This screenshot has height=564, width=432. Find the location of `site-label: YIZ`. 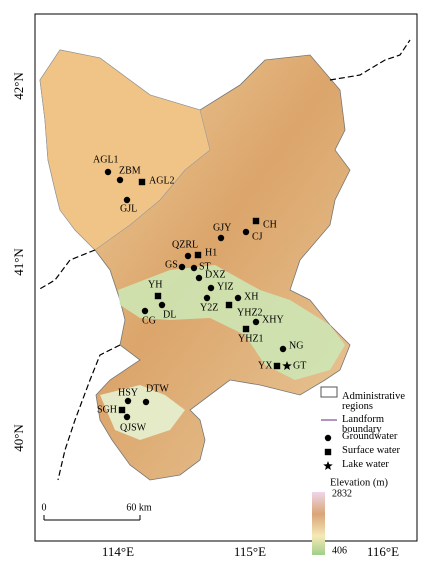

site-label: YIZ is located at coordinates (225, 286).